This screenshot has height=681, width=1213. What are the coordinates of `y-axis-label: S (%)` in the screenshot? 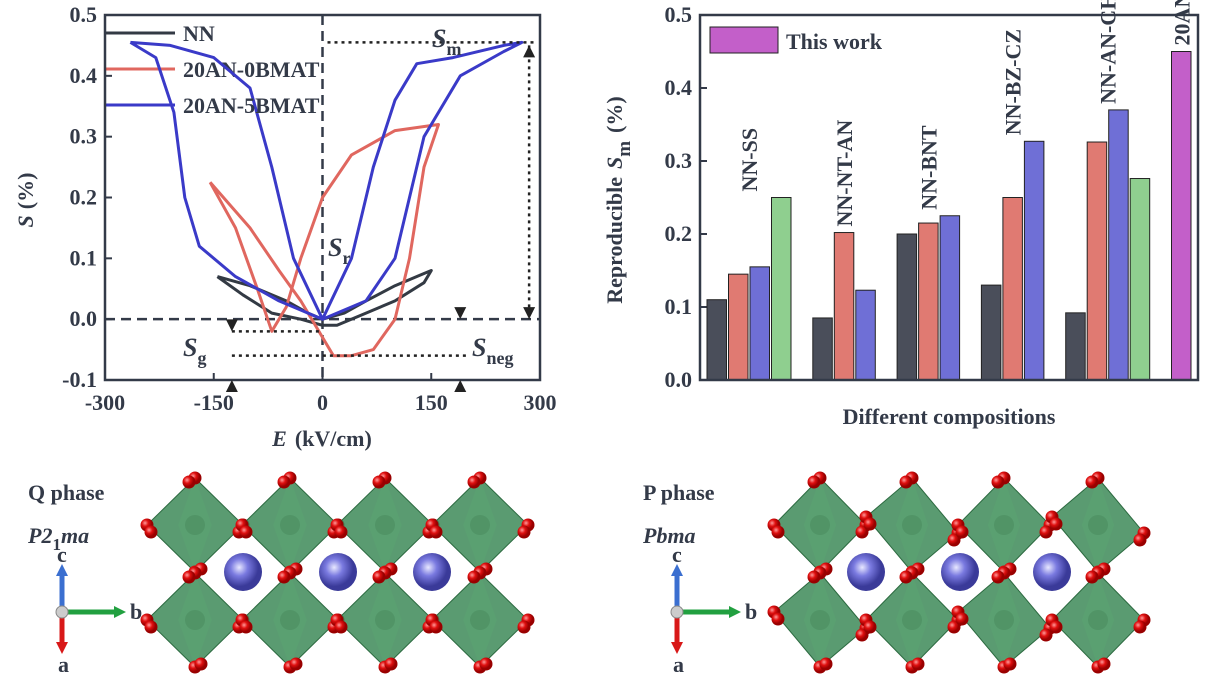 It's located at (25, 200).